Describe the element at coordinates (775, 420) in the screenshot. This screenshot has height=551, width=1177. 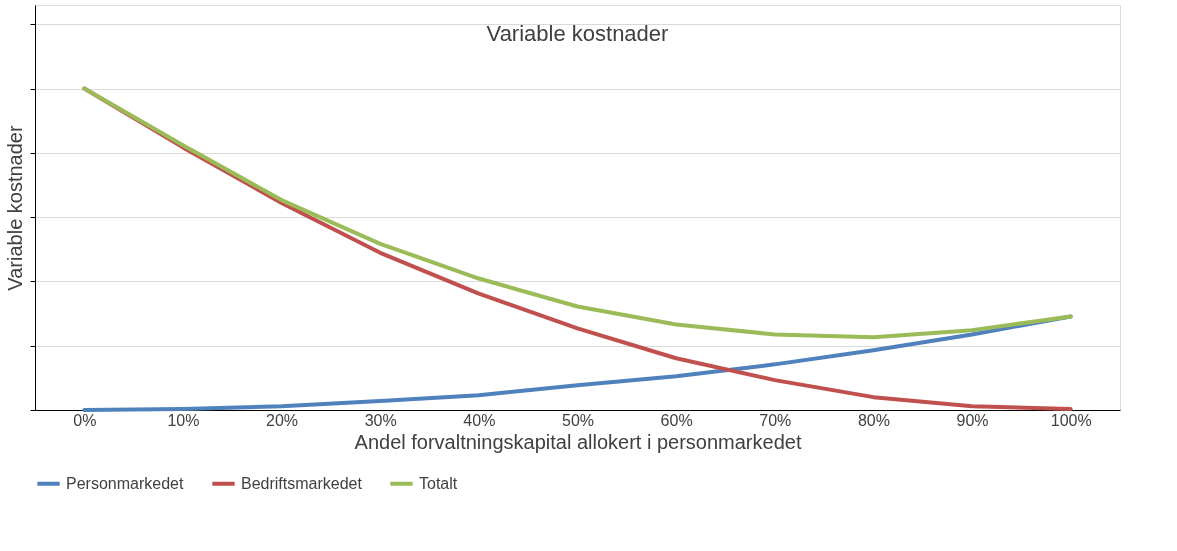
I see `x-tick-label: 70%` at that location.